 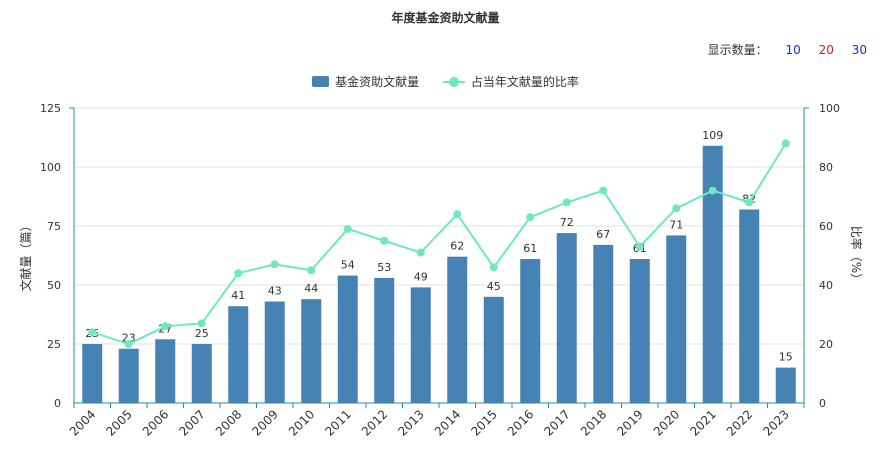 I want to click on x-tick-label: 2009, so click(x=264, y=422).